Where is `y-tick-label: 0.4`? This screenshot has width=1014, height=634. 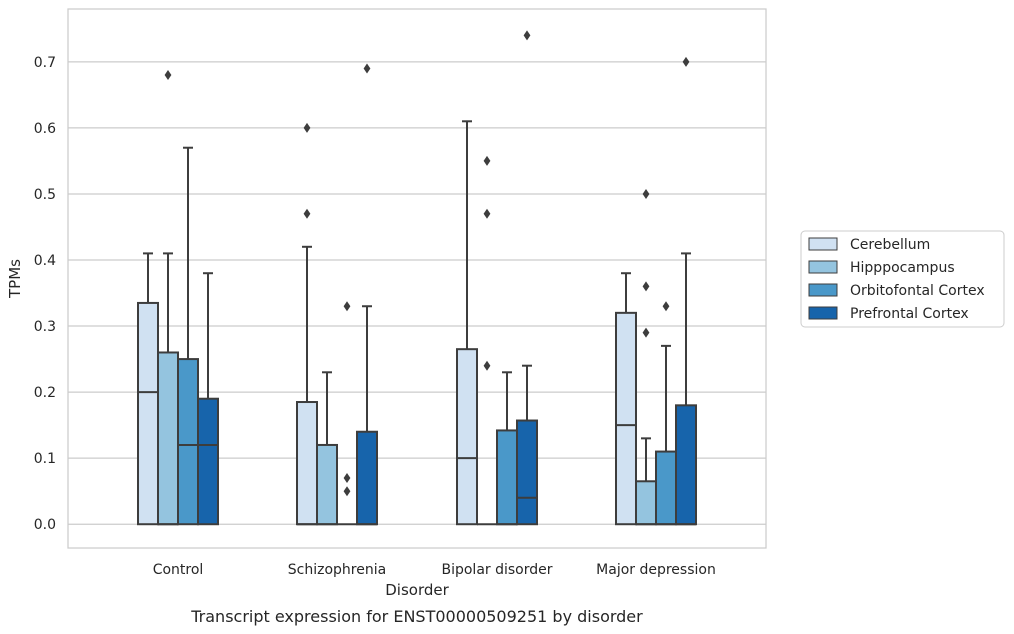 y-tick-label: 0.4 is located at coordinates (45, 261).